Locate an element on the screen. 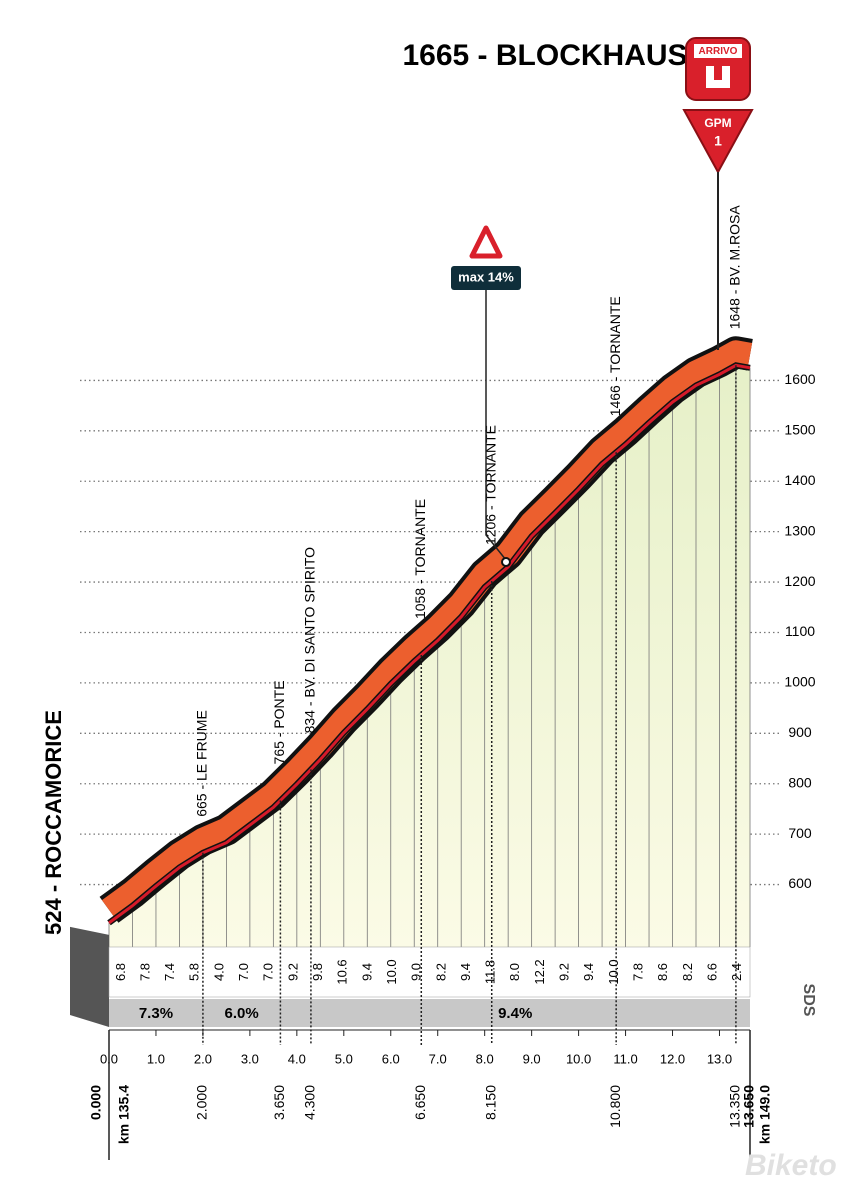  gradient-label: 2.4 is located at coordinates (736, 972).